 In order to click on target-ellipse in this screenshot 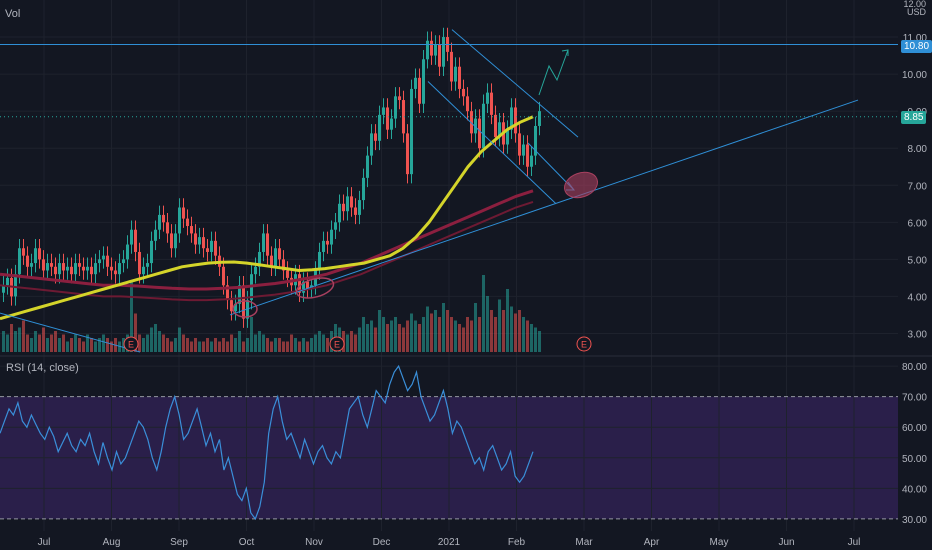, I will do `click(581, 185)`.